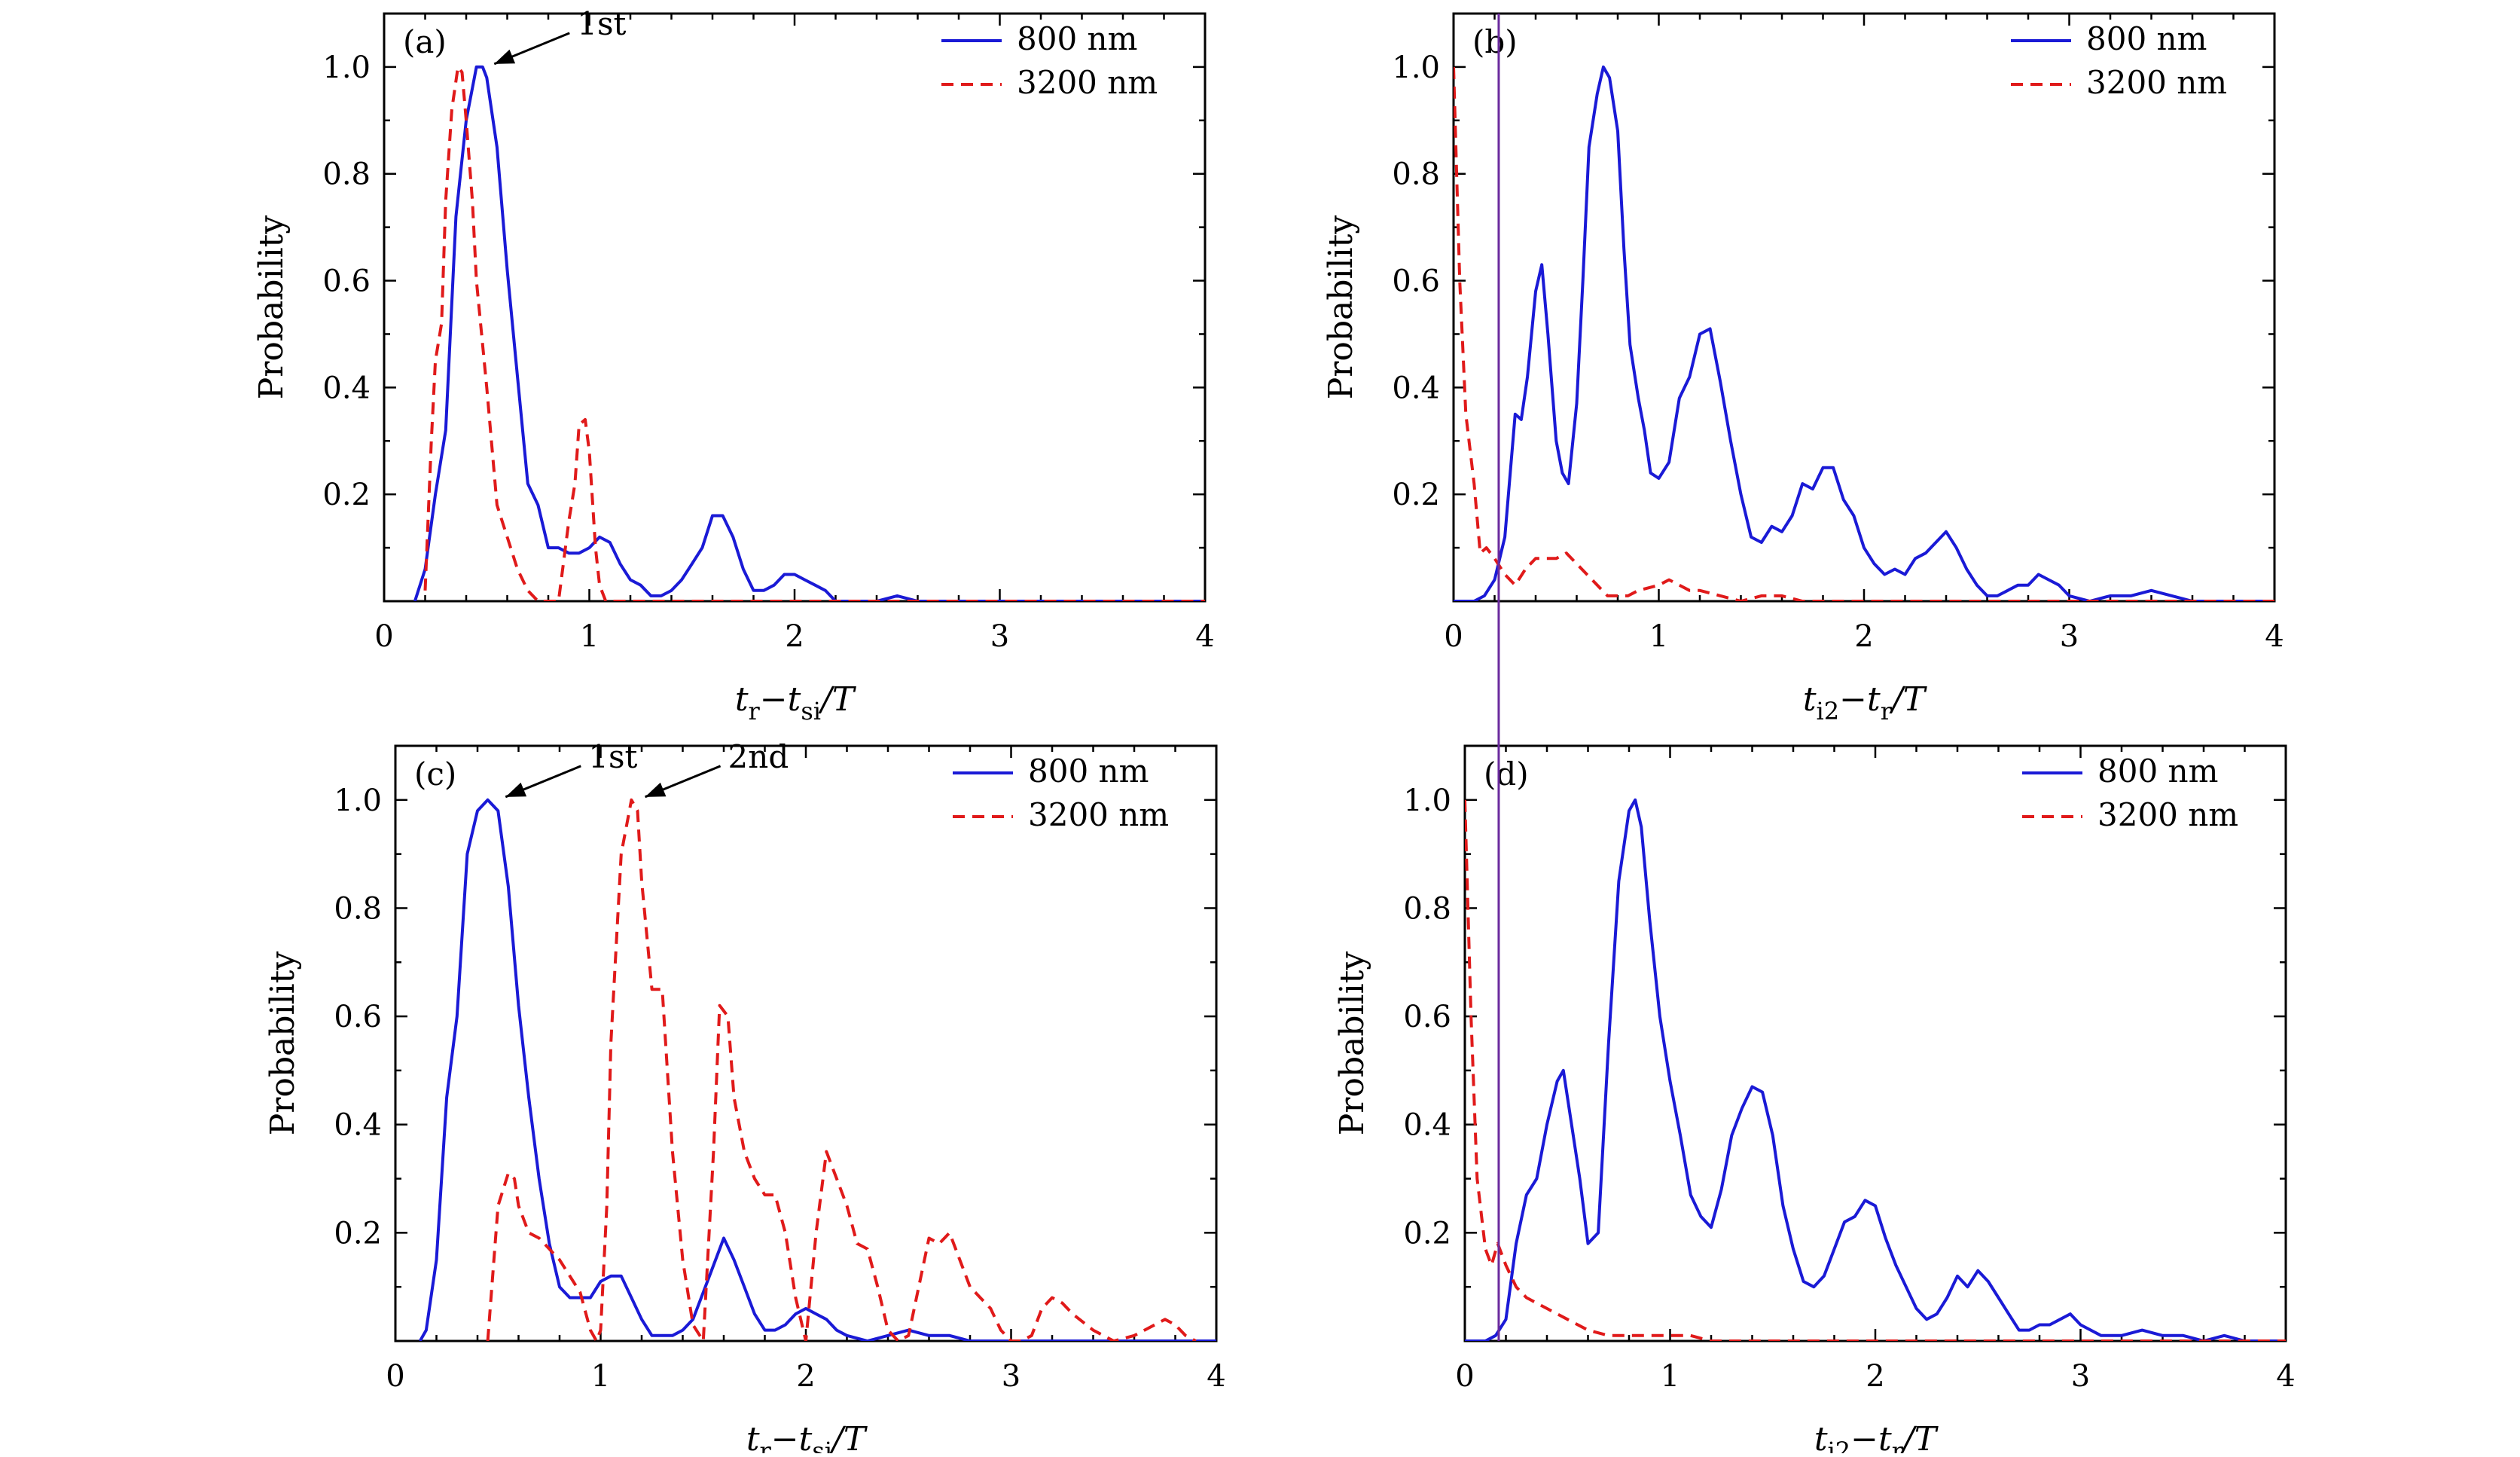 This screenshot has width=2520, height=1457. Describe the element at coordinates (1495, 41) in the screenshot. I see `panel-label: (b)` at that location.